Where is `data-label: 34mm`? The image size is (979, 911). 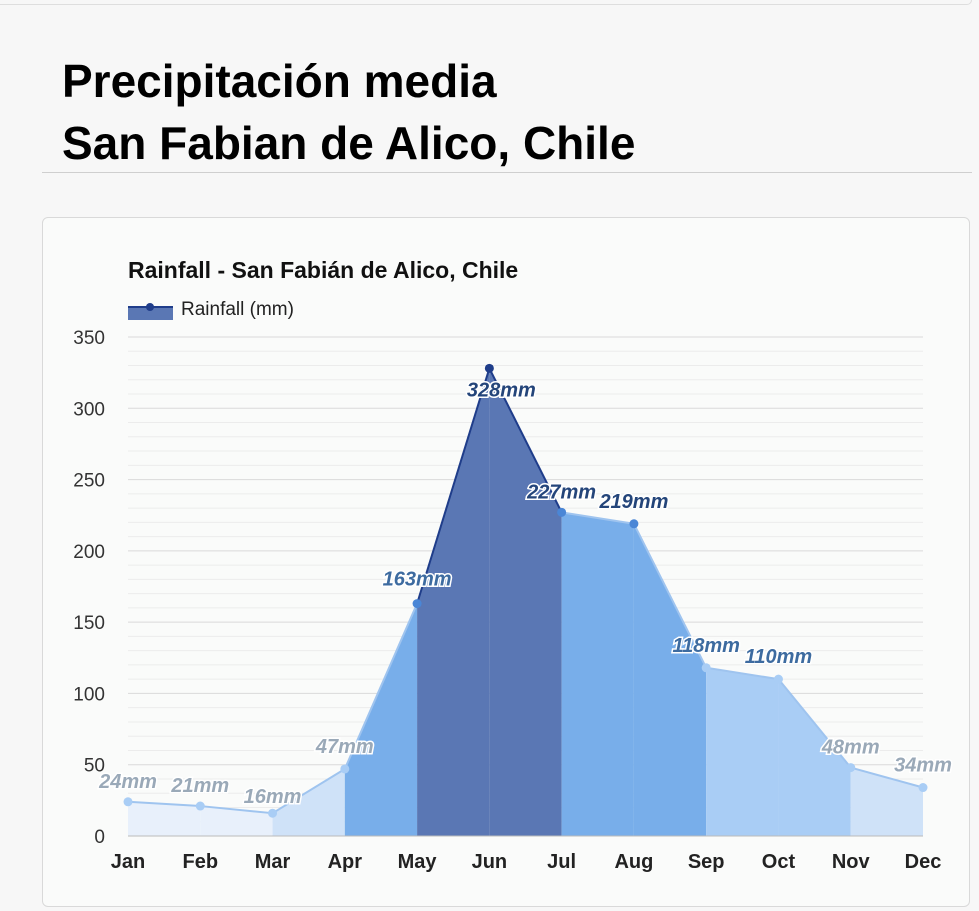
data-label: 34mm is located at coordinates (923, 766).